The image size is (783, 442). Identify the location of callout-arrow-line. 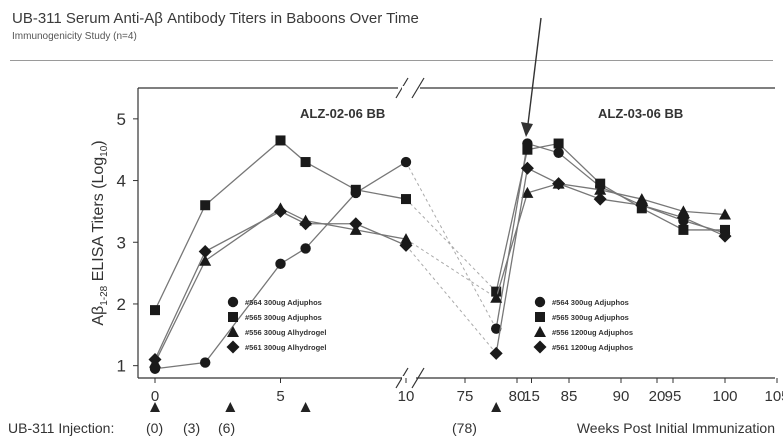
(534, 71).